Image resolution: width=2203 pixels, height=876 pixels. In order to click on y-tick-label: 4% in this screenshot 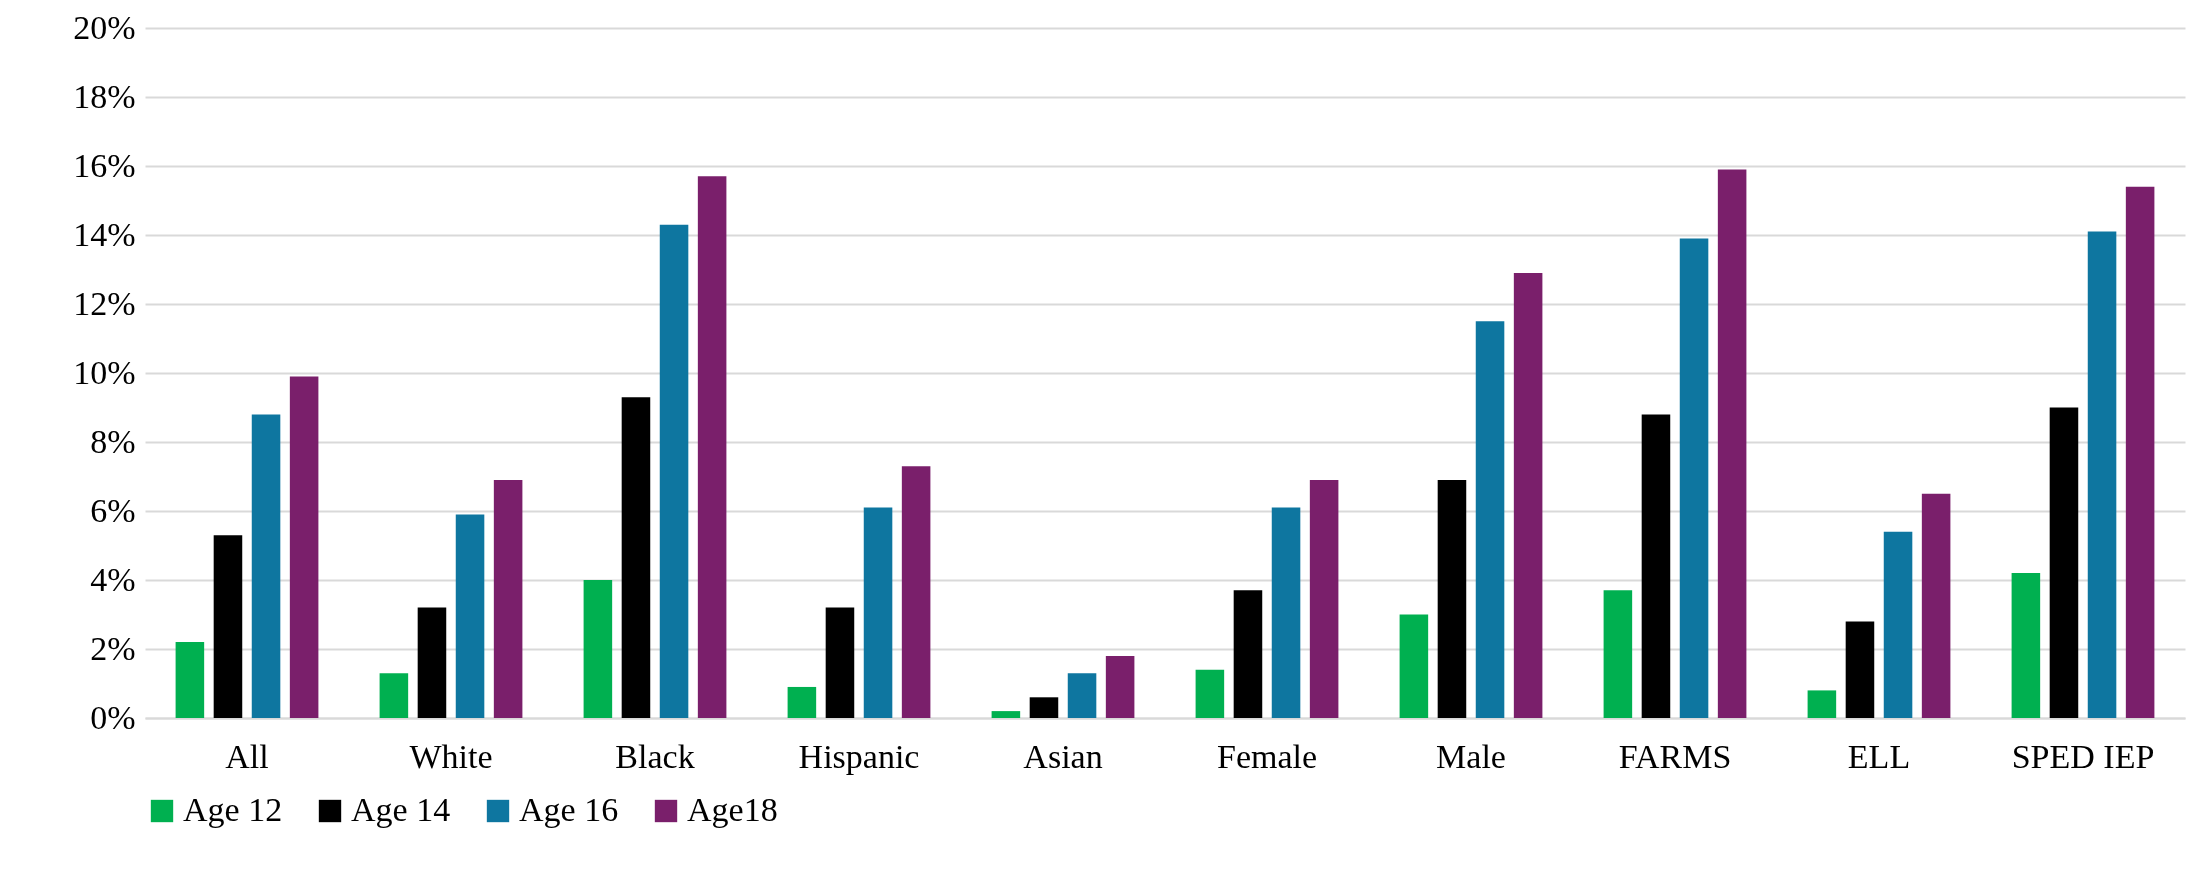, I will do `click(113, 579)`.